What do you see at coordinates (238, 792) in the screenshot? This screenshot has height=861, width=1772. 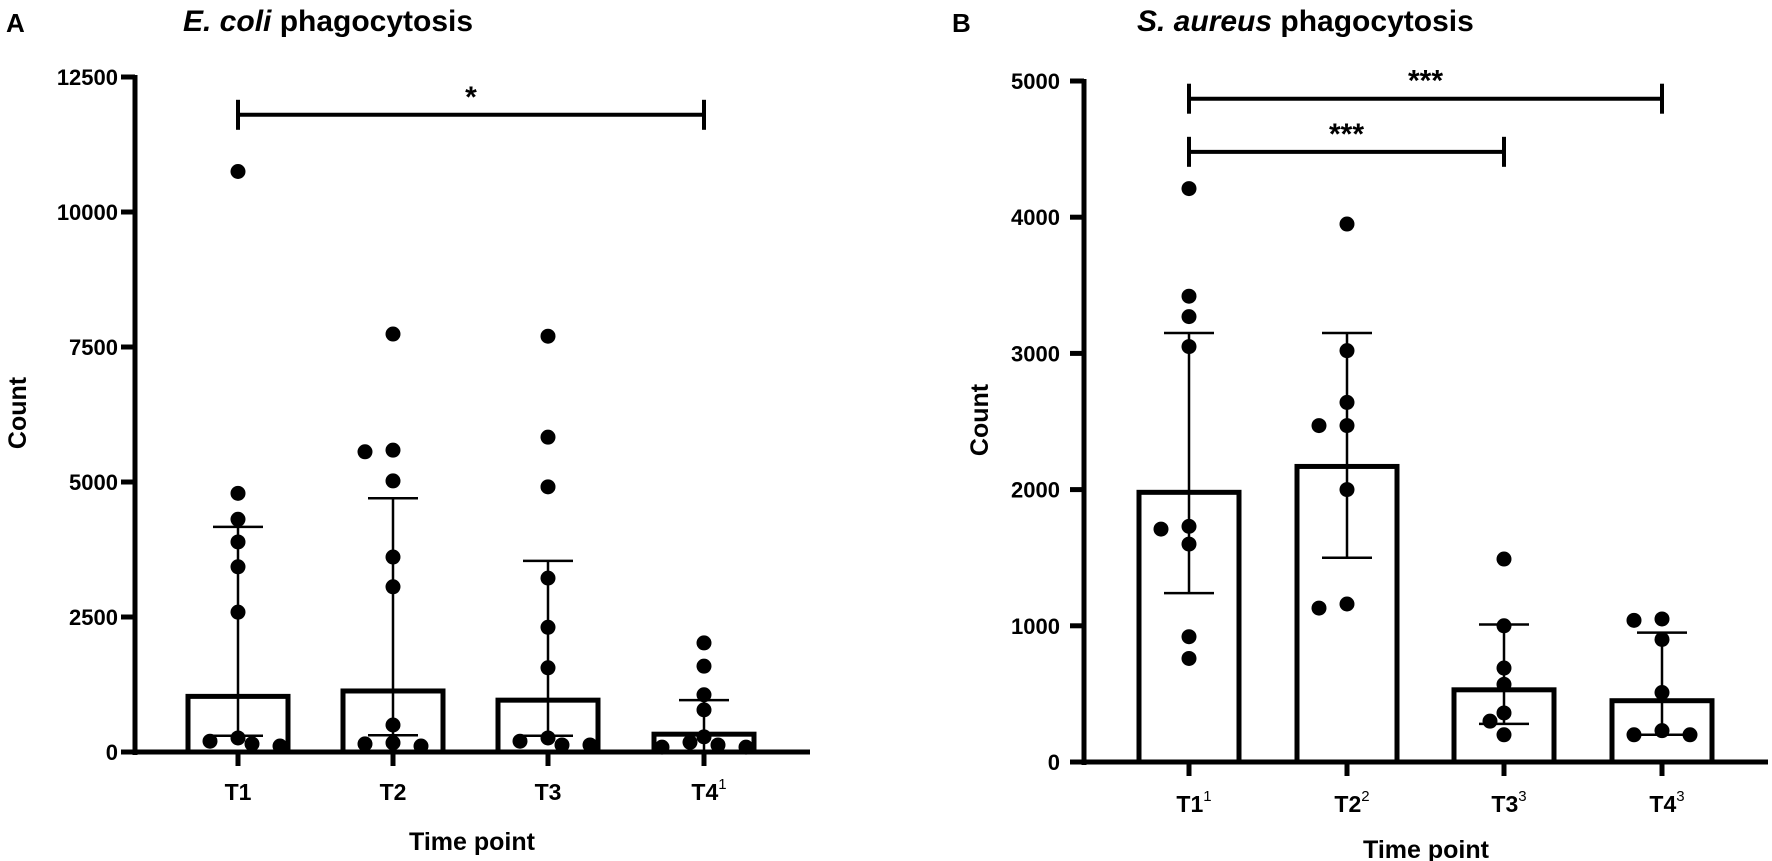 I see `panel-a-x-tick-label: T1` at bounding box center [238, 792].